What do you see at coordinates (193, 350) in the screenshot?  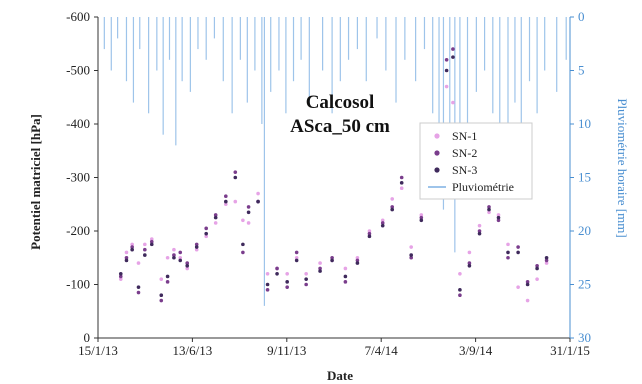 I see `x-tick-label: 13/6/13` at bounding box center [193, 350].